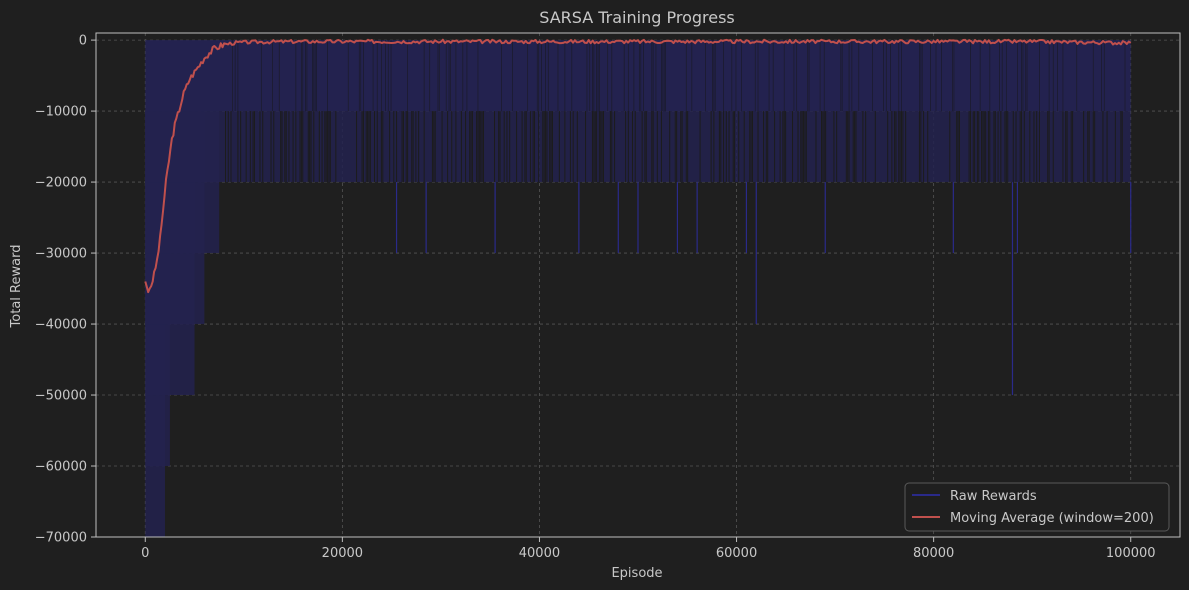  Describe the element at coordinates (61, 396) in the screenshot. I see `y-tick-label-5: −50000` at that location.